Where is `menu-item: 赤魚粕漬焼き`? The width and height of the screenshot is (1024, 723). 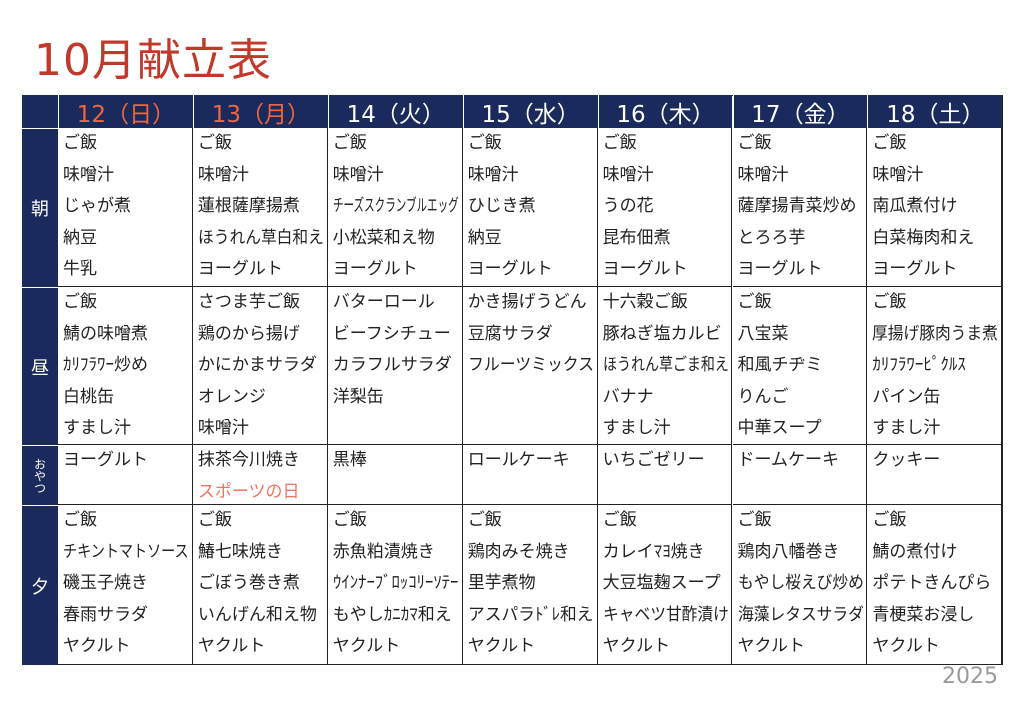 menu-item: 赤魚粕漬焼き is located at coordinates (383, 551).